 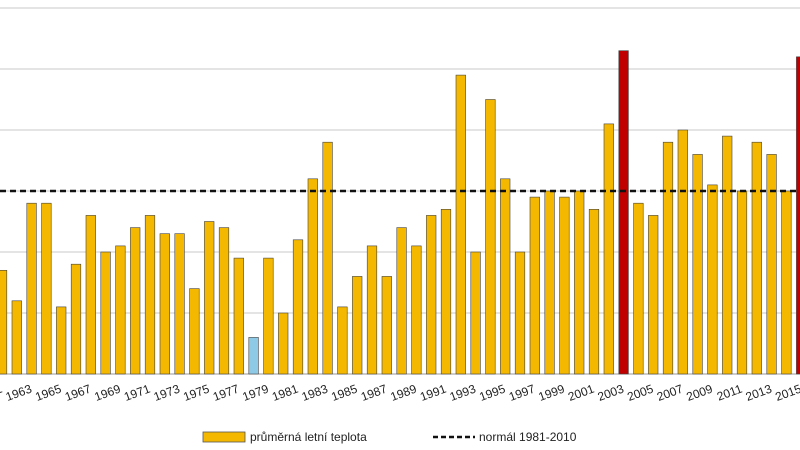 I want to click on legend: průměrná letní teplota normál 1981-2010, so click(x=389, y=437).